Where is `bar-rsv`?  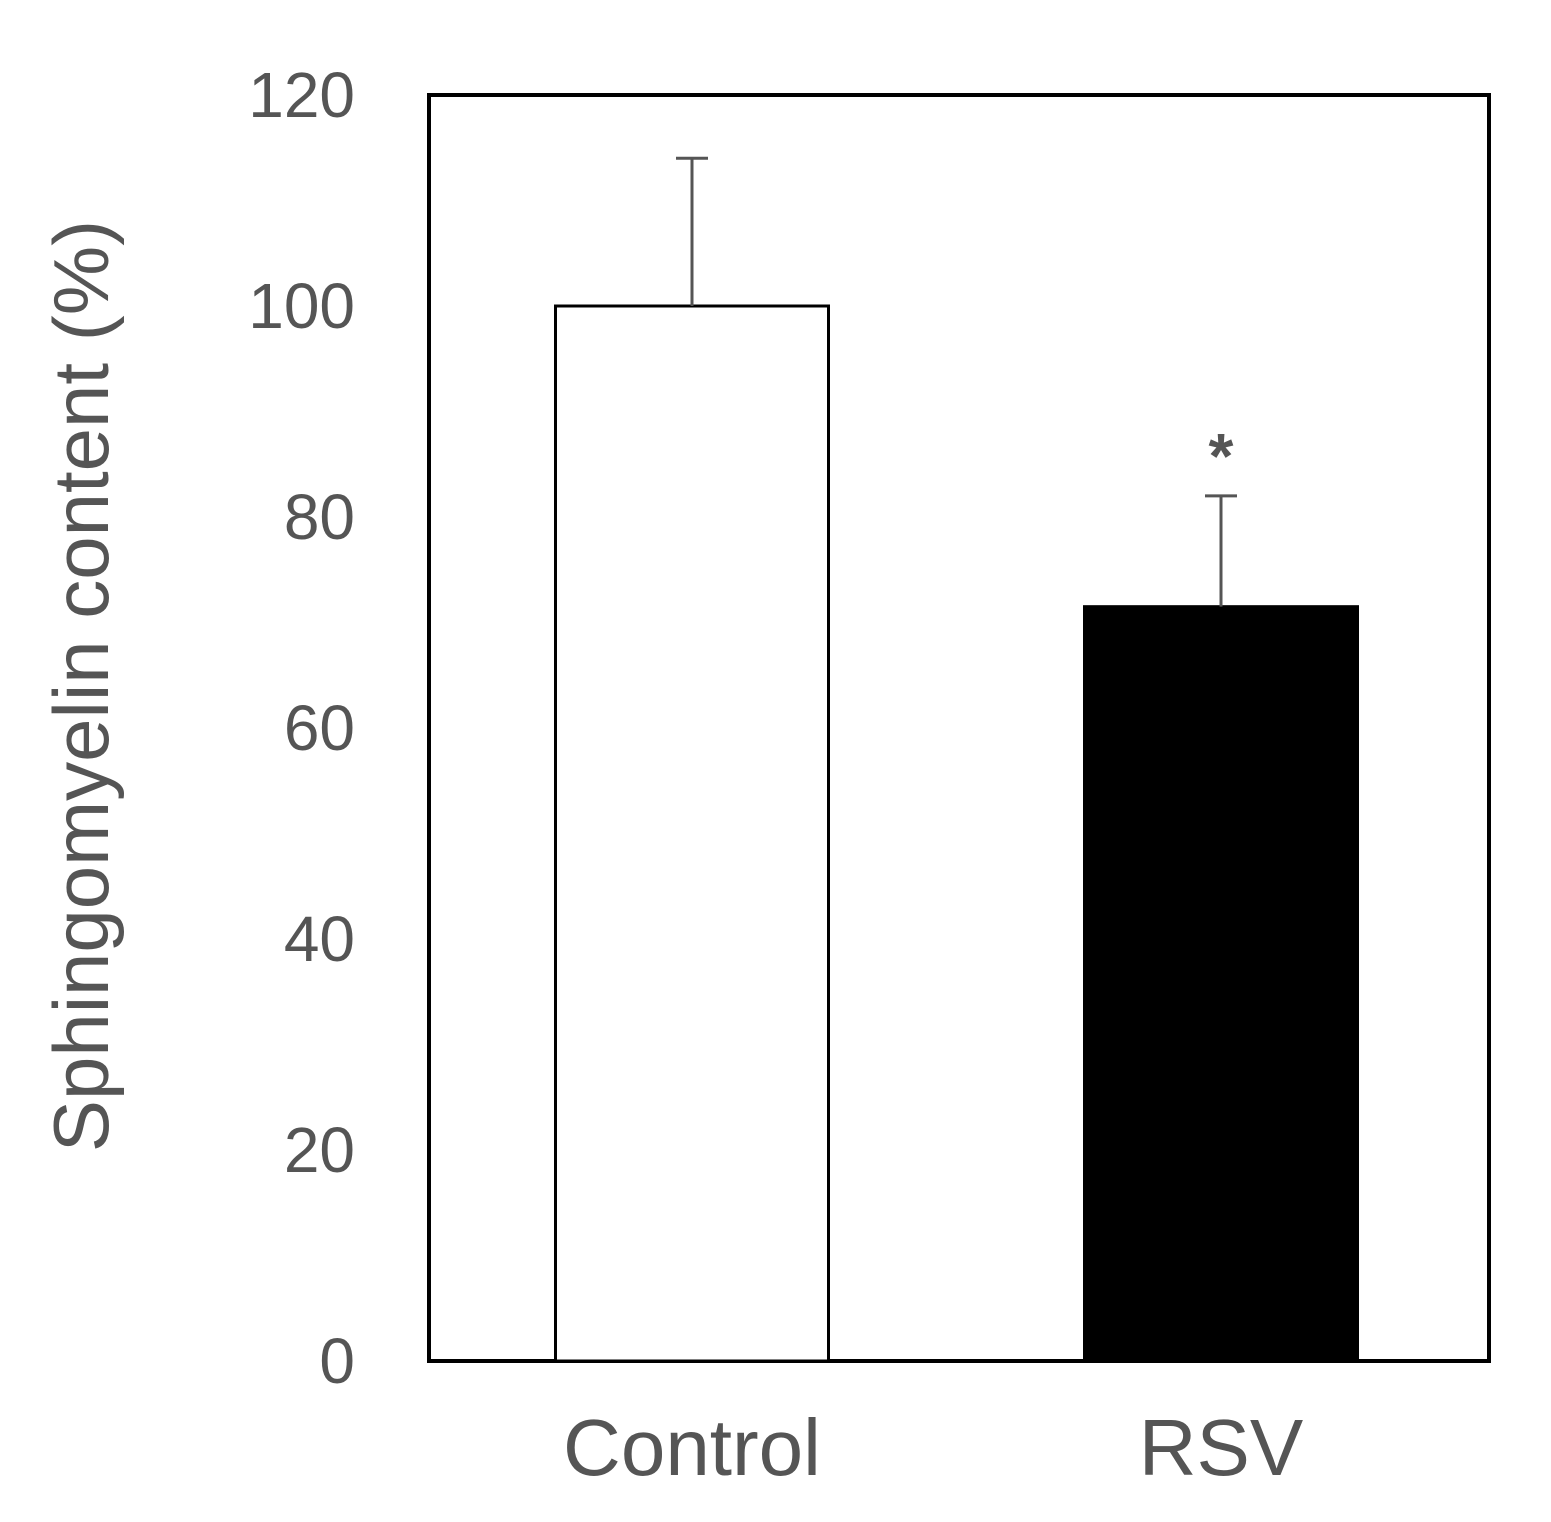
bar-rsv is located at coordinates (1221, 984).